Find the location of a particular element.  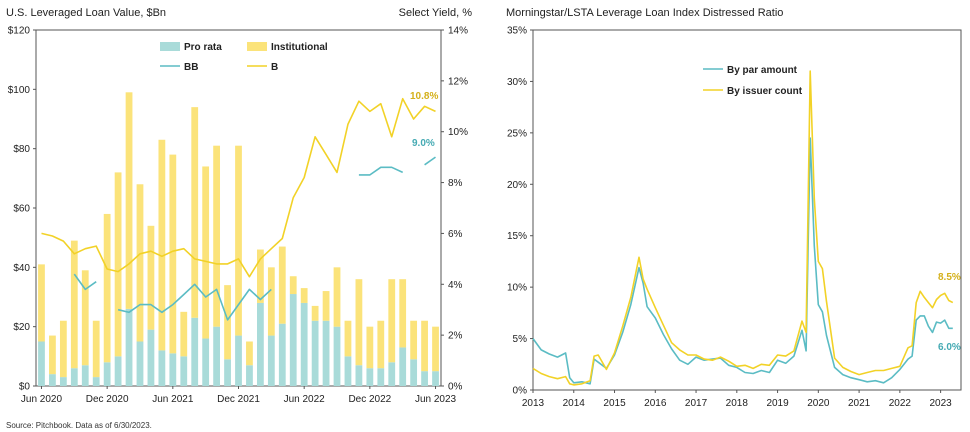

legend-label-pro-rata: Pro rata is located at coordinates (203, 47).